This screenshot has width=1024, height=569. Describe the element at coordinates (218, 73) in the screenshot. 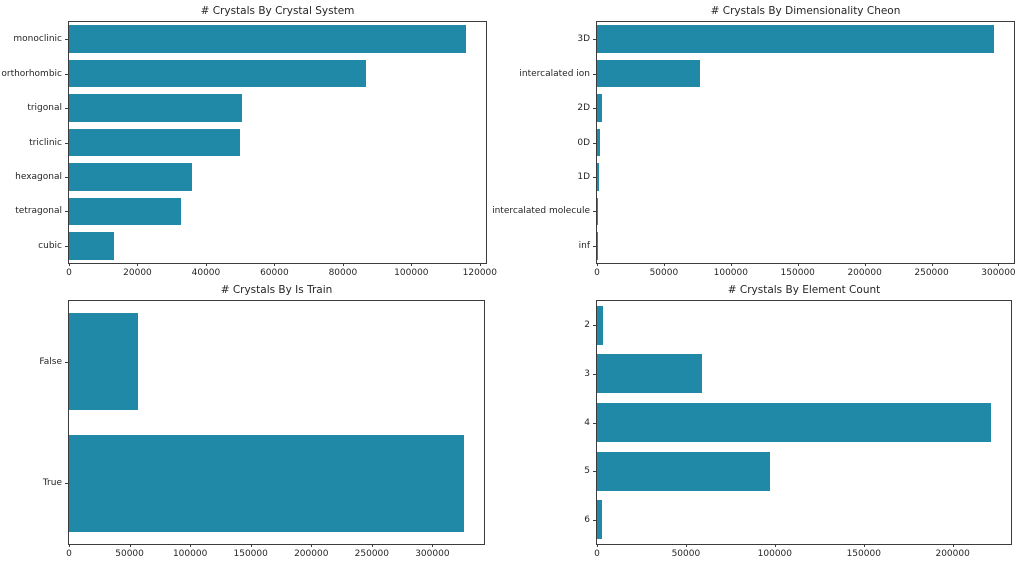

I see `bar-orthorhombic` at that location.